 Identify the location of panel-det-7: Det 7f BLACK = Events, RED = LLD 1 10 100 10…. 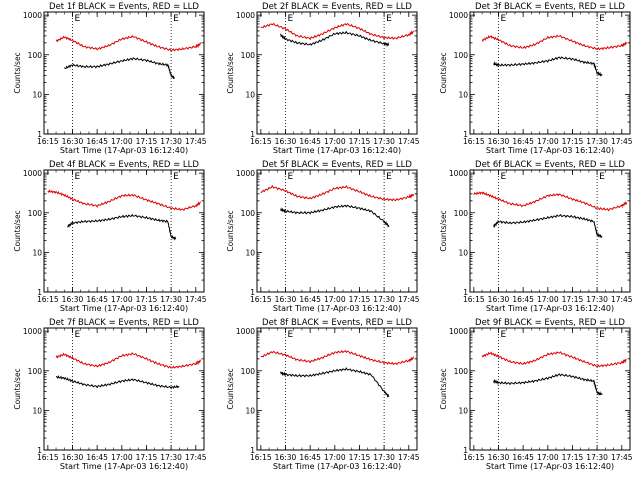
(110, 394).